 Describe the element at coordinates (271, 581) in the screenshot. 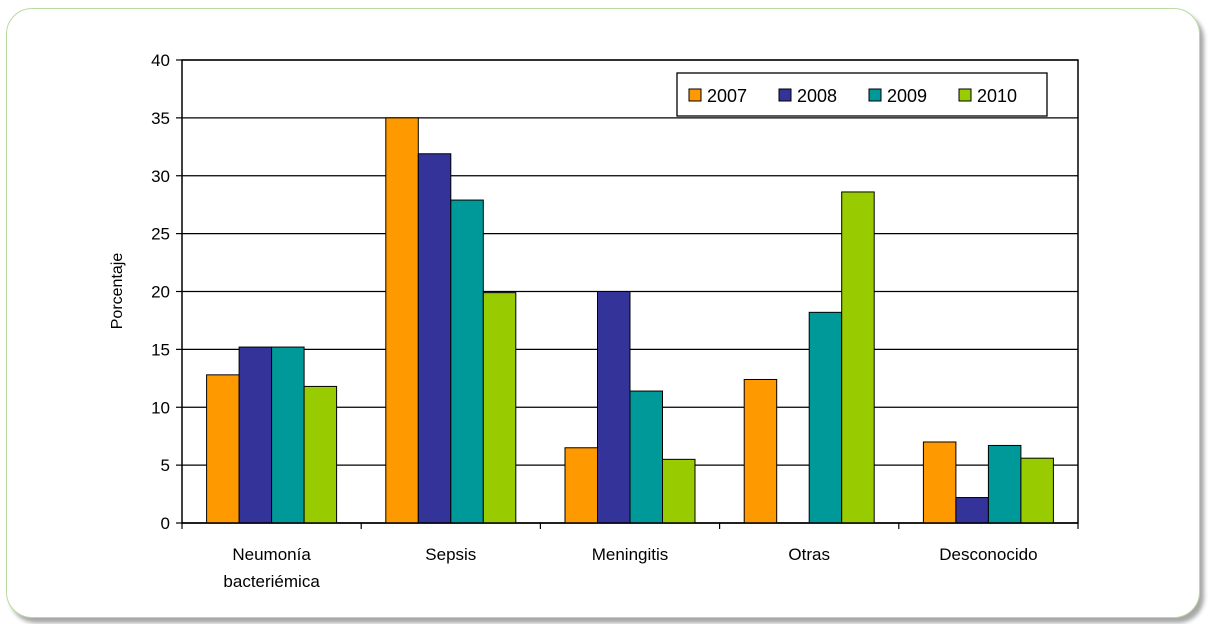

I see `x-tick-label: bacteriémica` at that location.